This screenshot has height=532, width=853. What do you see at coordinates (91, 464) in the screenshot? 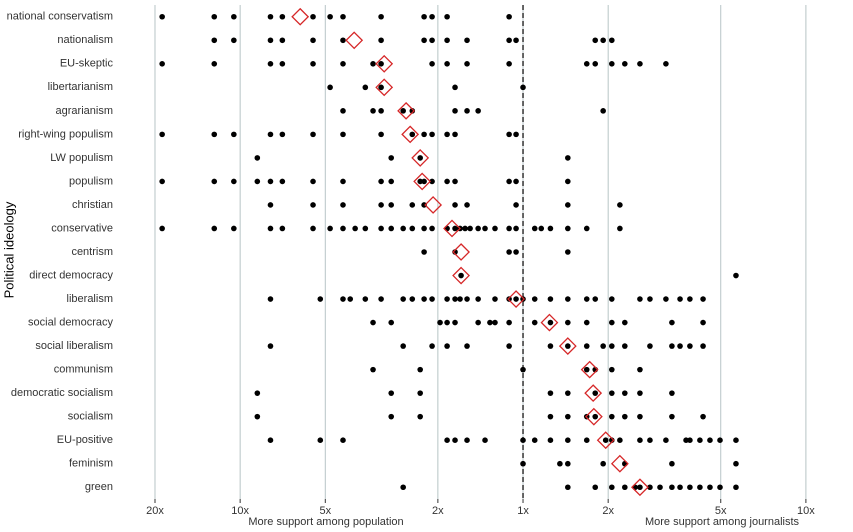
I see `y-tick-label: feminism` at bounding box center [91, 464].